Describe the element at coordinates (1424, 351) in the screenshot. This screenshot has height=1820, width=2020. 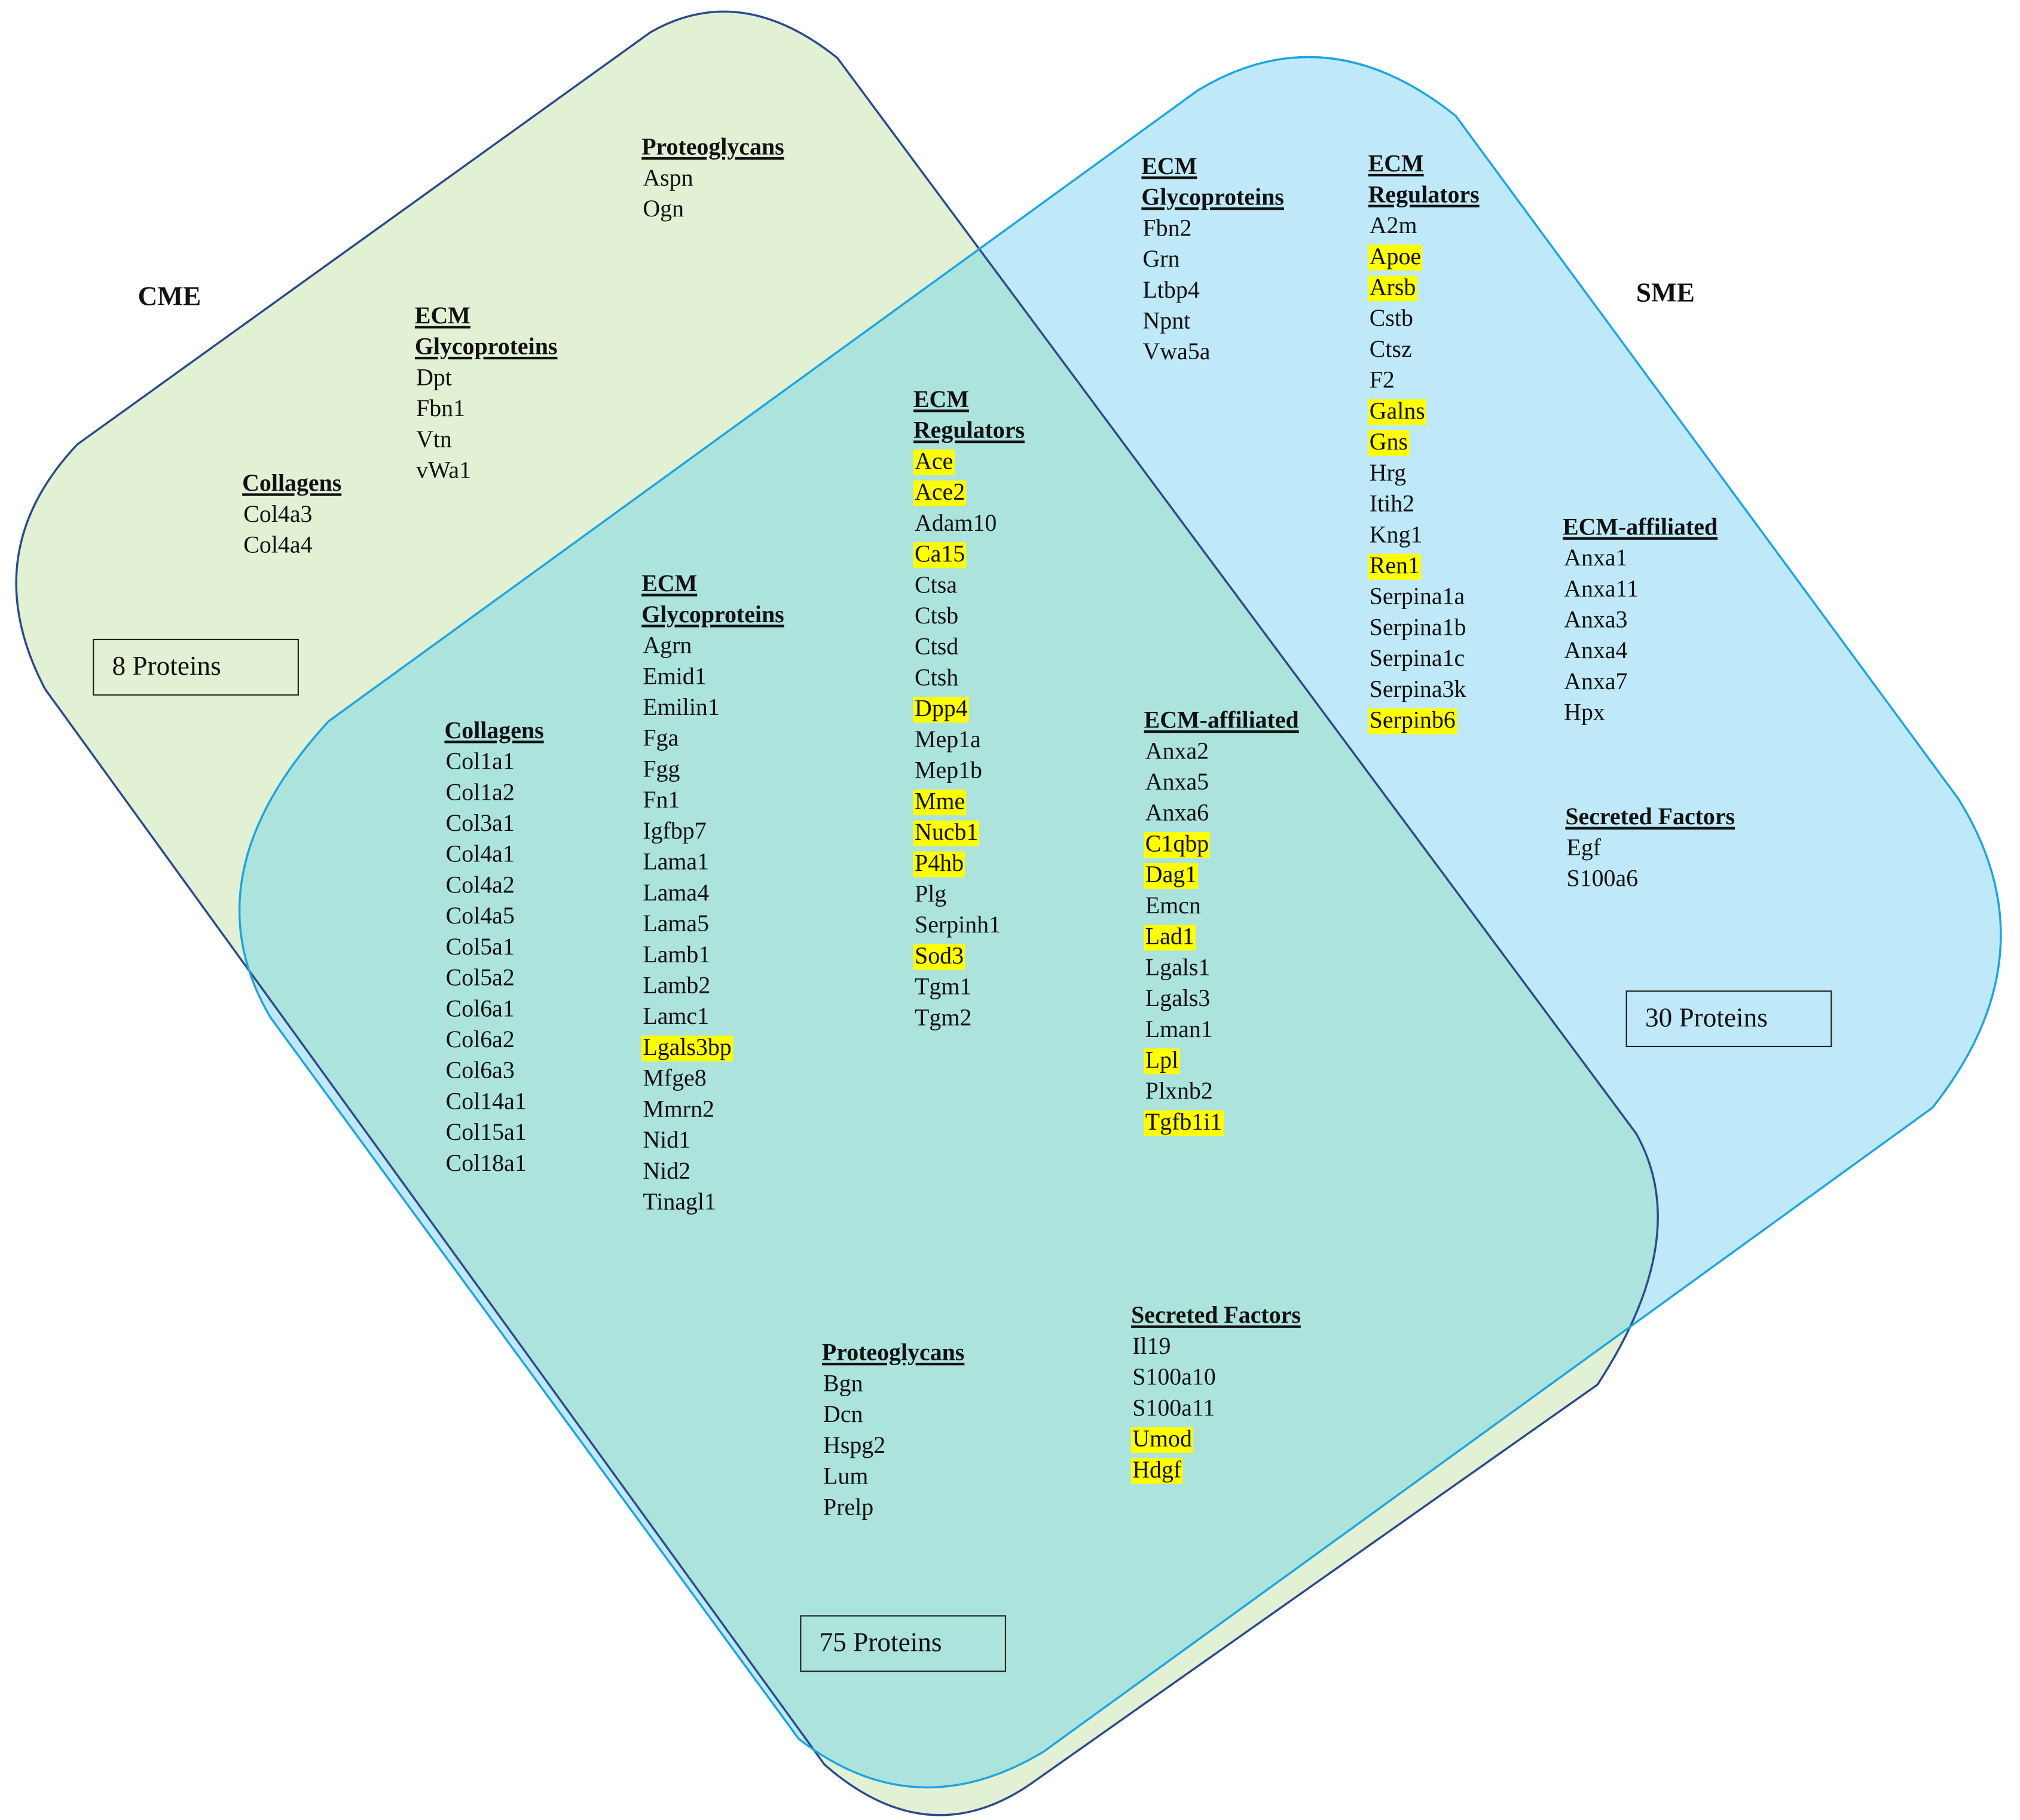
I see `protein-item: Ctsz` at that location.